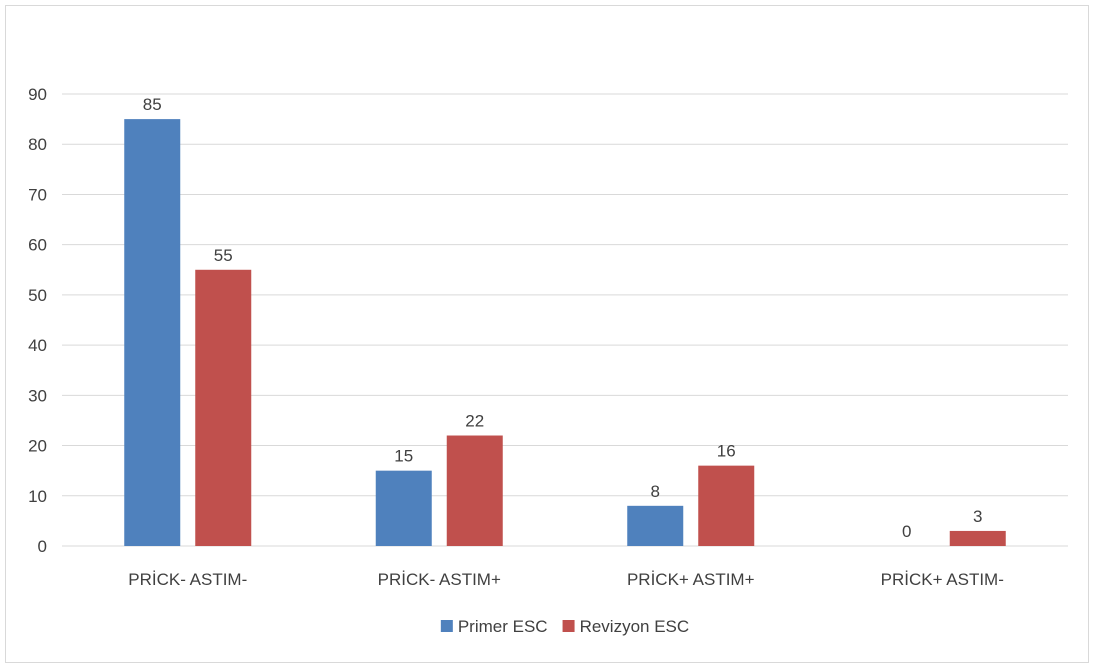 Image resolution: width=1096 pixels, height=669 pixels. Describe the element at coordinates (691, 579) in the screenshot. I see `x-category-label: PRİCK+ ASTIM+` at that location.